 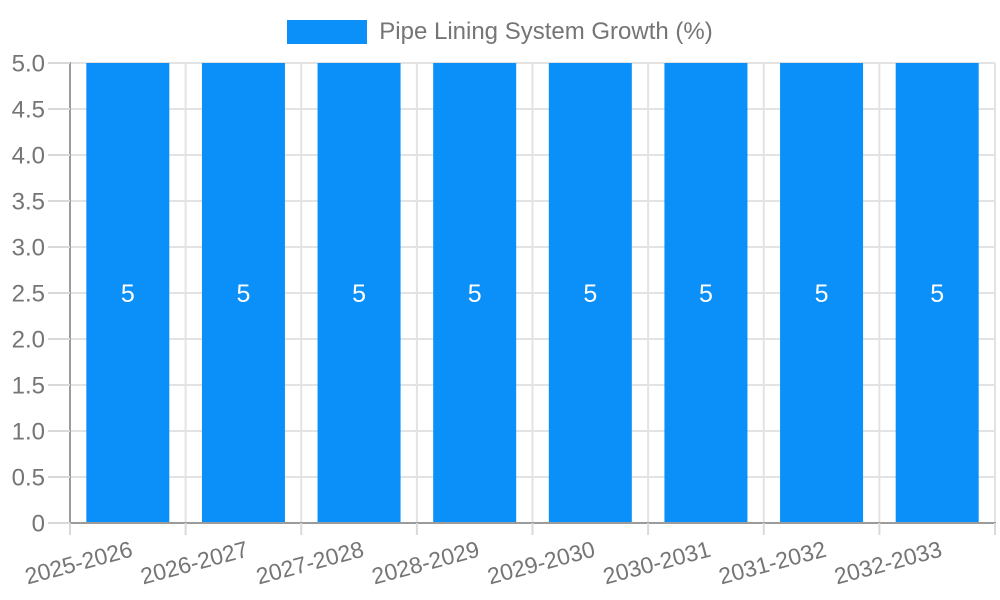 I want to click on x-tick-label: 2029-2030, so click(x=541, y=563).